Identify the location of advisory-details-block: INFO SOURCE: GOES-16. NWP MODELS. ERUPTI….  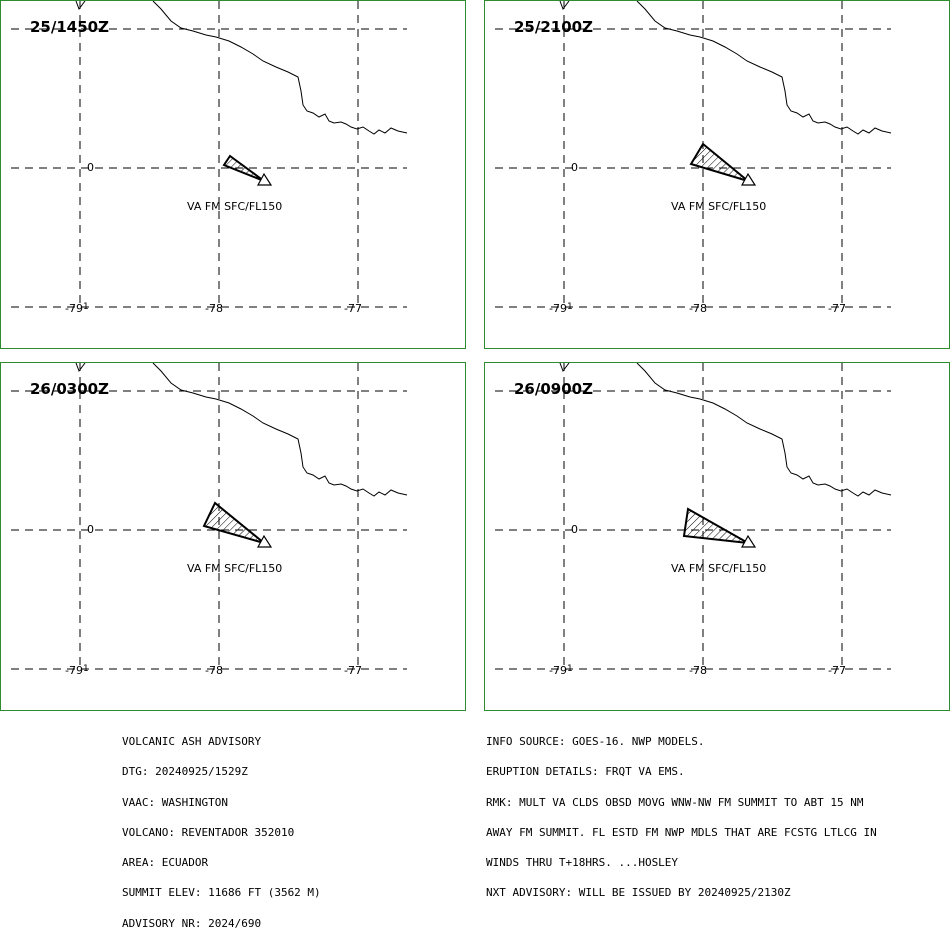
(681, 813).